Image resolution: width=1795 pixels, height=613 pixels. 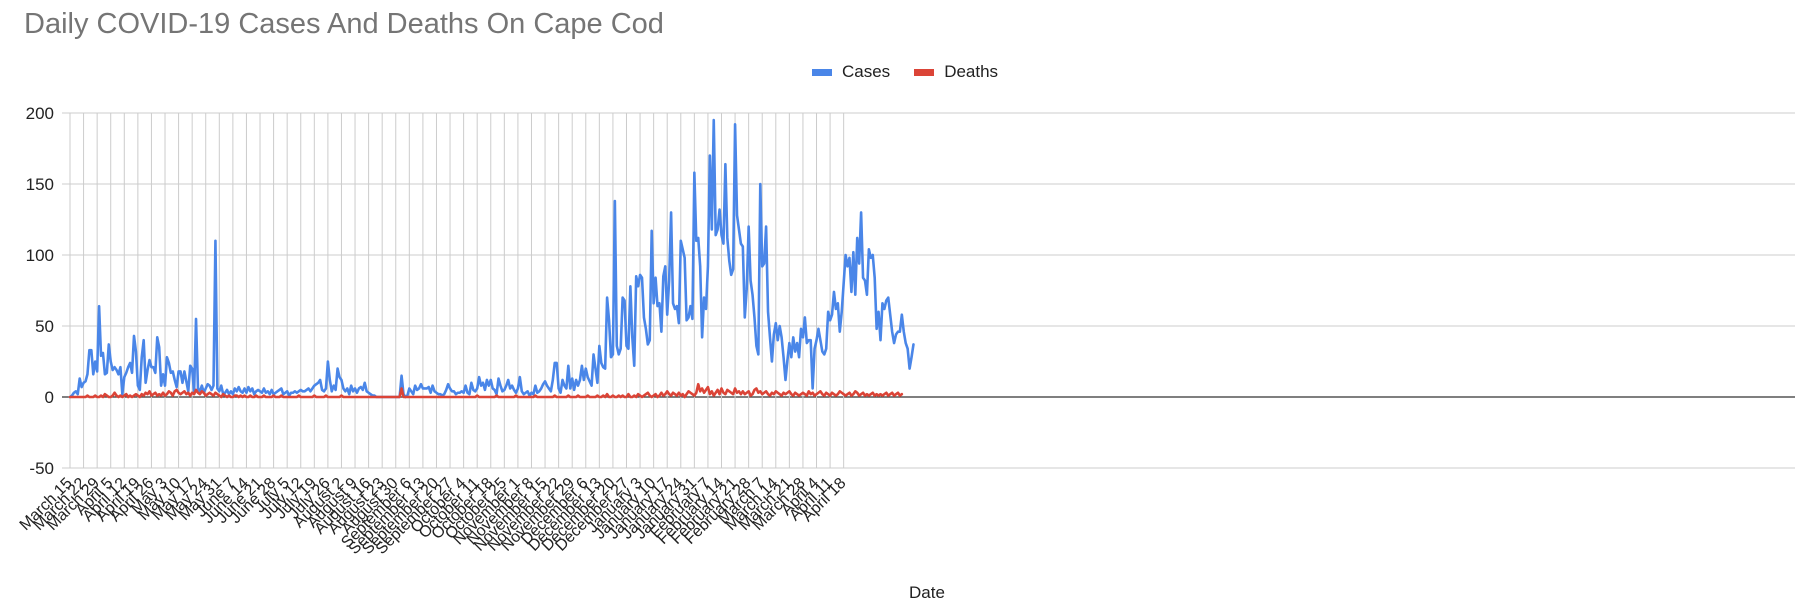 What do you see at coordinates (822, 72) in the screenshot?
I see `legend-swatch-cases` at bounding box center [822, 72].